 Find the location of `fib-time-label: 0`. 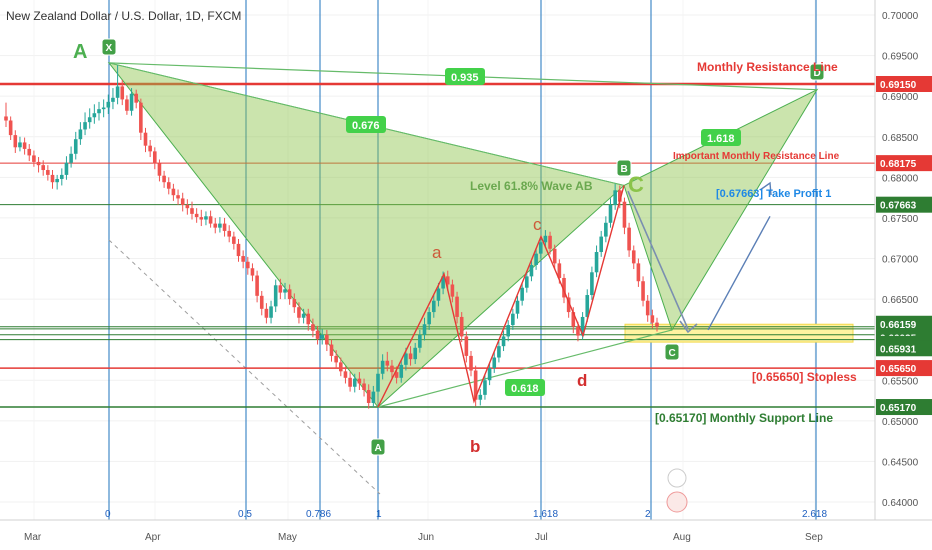

fib-time-label: 0 is located at coordinates (108, 514).